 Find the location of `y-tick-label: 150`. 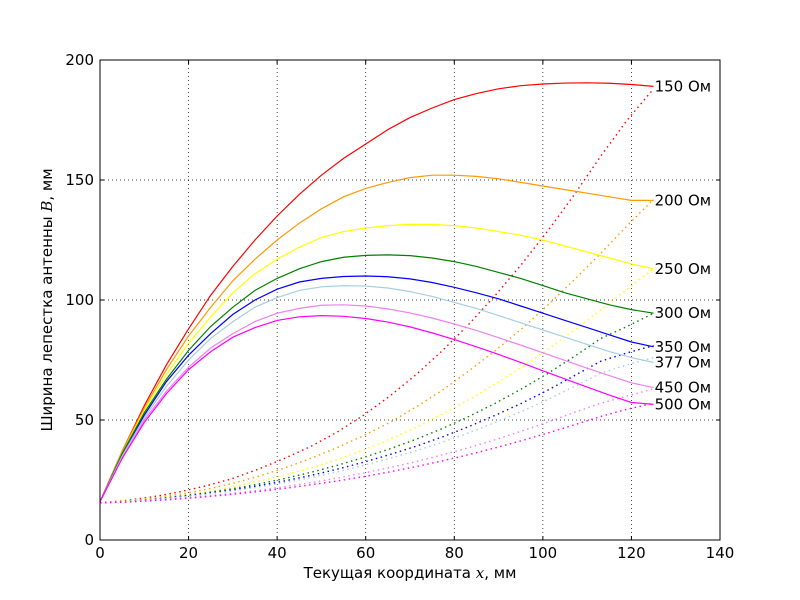

y-tick-label: 150 is located at coordinates (79, 180).